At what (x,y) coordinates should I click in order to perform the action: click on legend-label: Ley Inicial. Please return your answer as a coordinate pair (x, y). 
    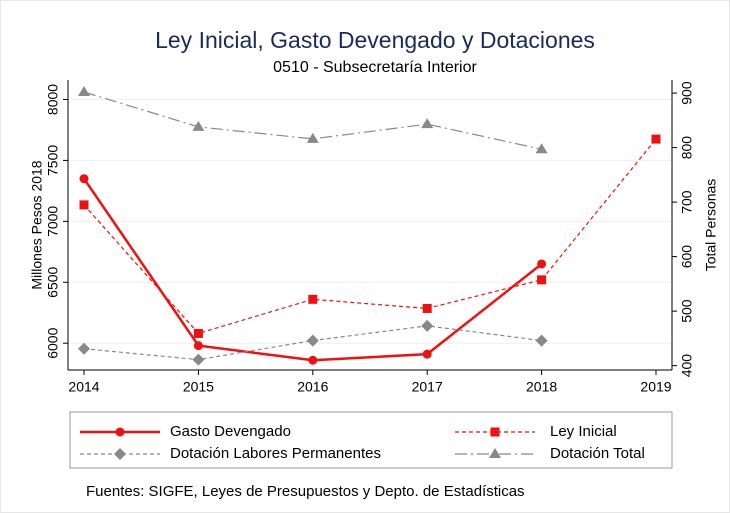
    Looking at the image, I should click on (583, 431).